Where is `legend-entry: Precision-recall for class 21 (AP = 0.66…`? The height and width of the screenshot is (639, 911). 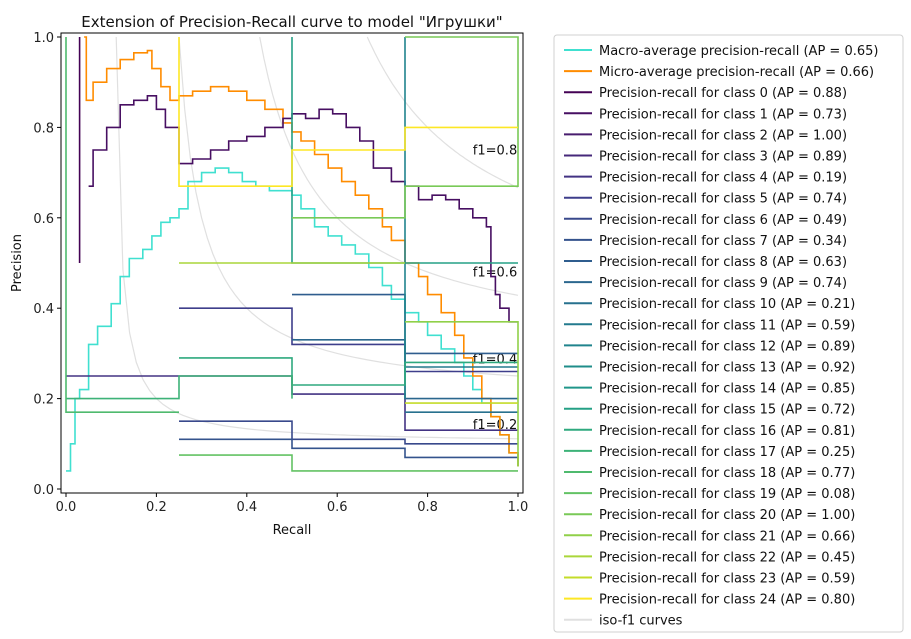
legend-entry: Precision-recall for class 21 (AP = 0.66… is located at coordinates (727, 536).